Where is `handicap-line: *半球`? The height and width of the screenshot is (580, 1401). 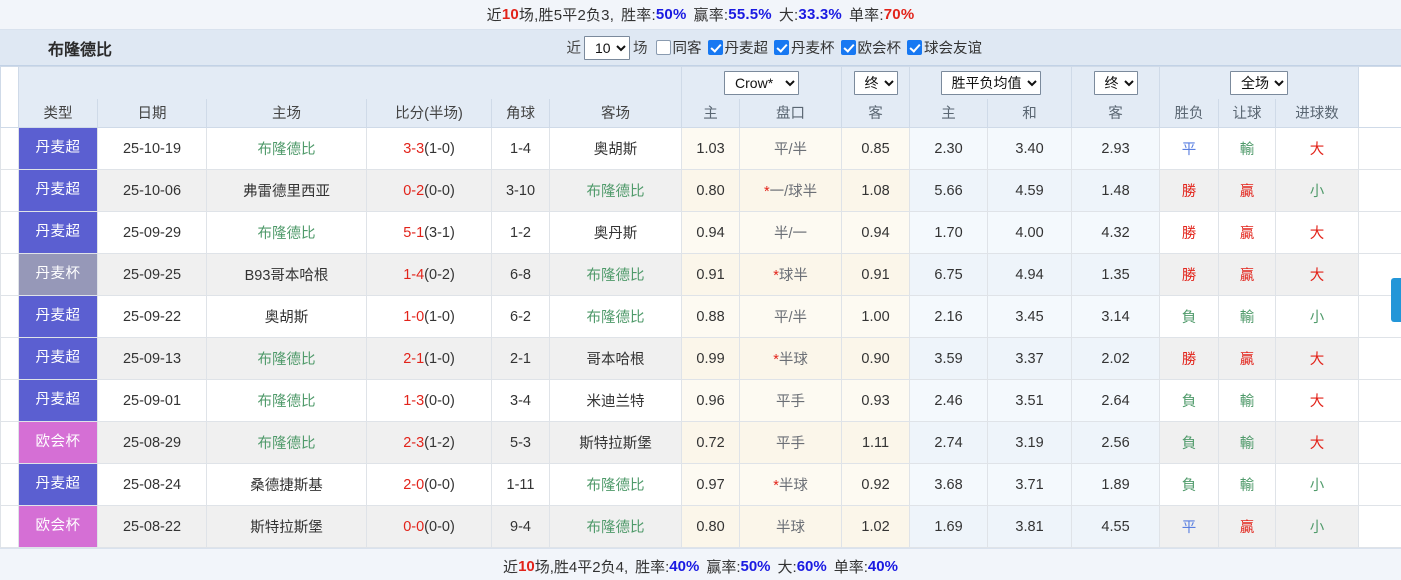 handicap-line: *半球 is located at coordinates (791, 358).